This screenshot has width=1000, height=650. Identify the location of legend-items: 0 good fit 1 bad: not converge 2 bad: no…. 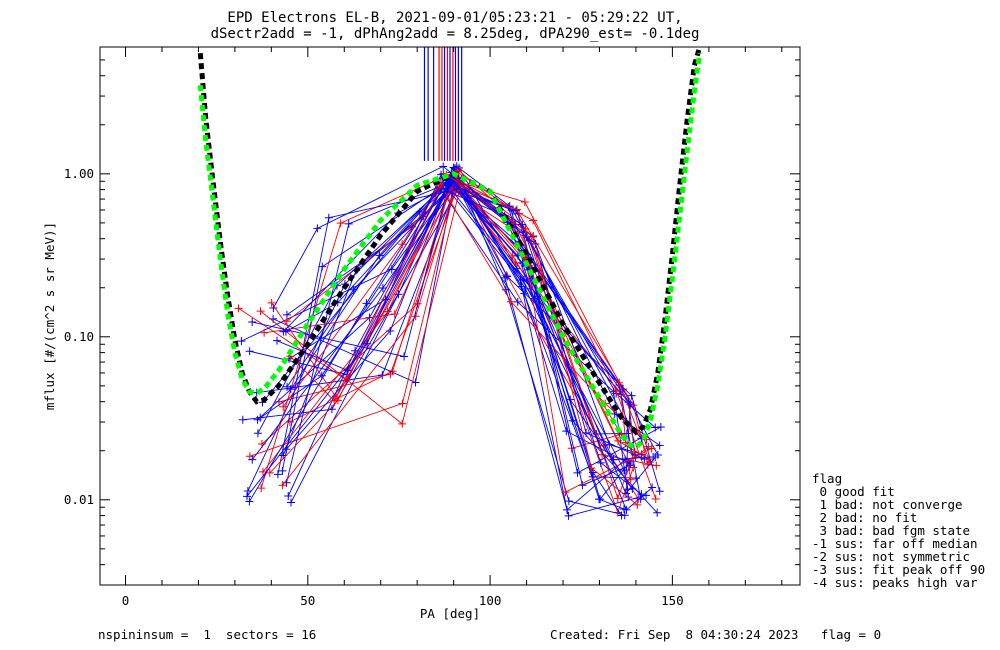
(898, 537).